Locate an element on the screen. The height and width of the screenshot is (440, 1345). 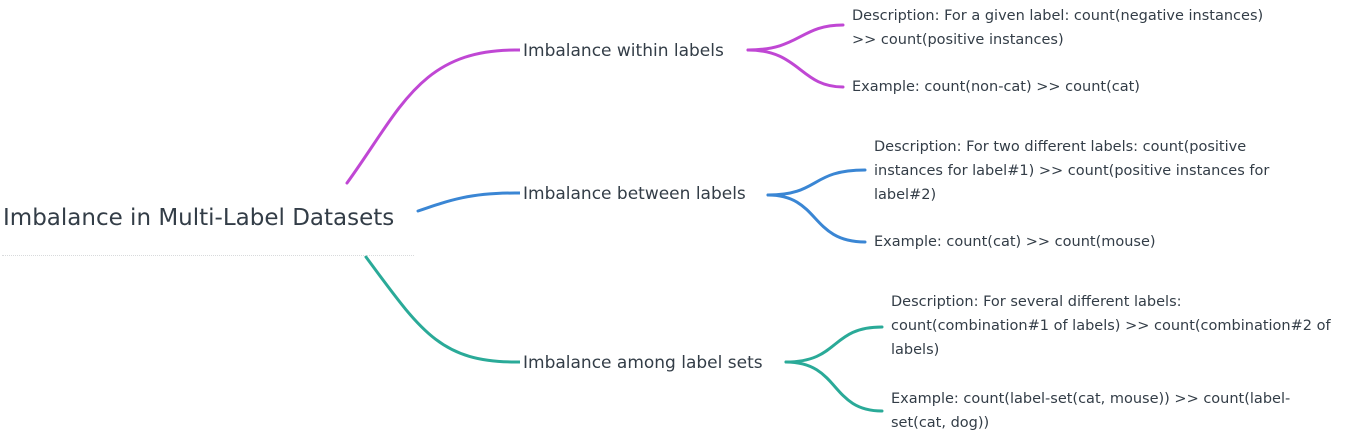
branch-among-label-sets: Imbalance among label sets is located at coordinates (643, 363).